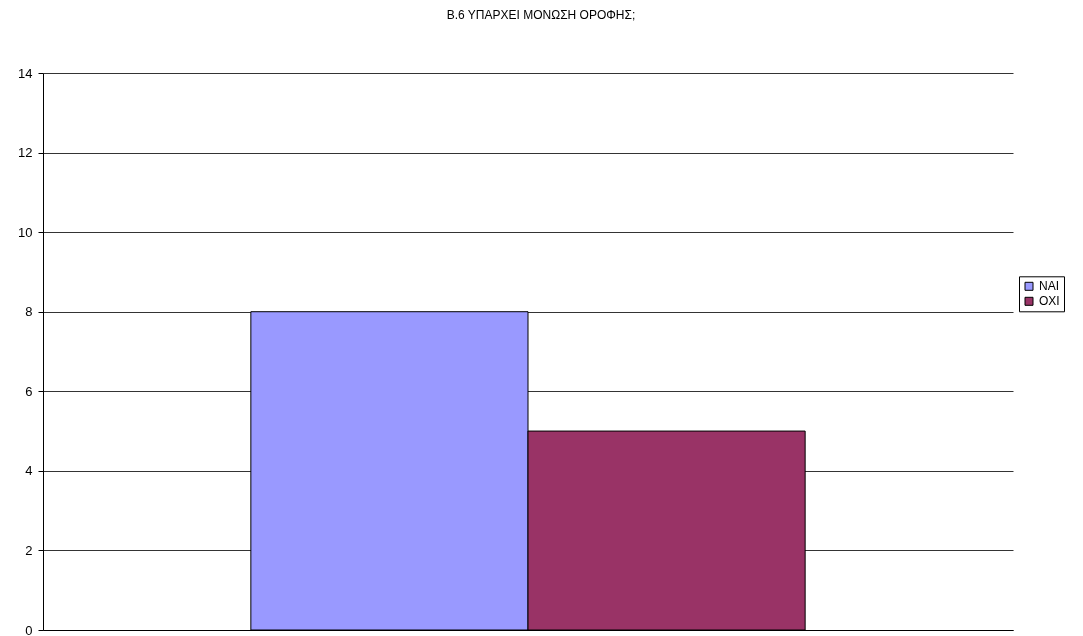  What do you see at coordinates (29, 391) in the screenshot?
I see `y-tick-label: 6` at bounding box center [29, 391].